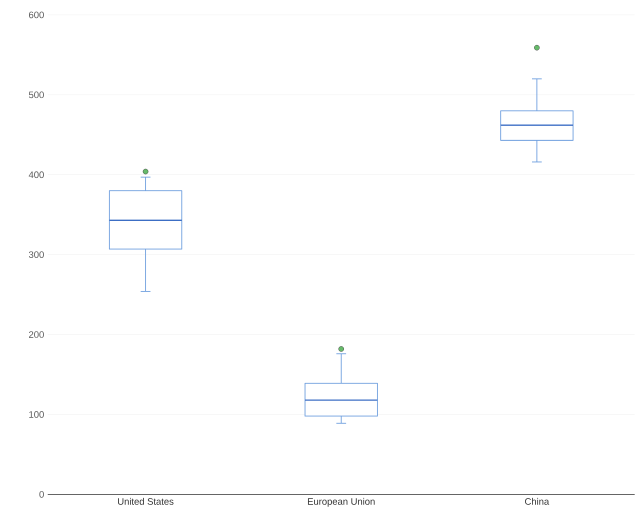  Describe the element at coordinates (537, 501) in the screenshot. I see `x-tick-label: China` at that location.